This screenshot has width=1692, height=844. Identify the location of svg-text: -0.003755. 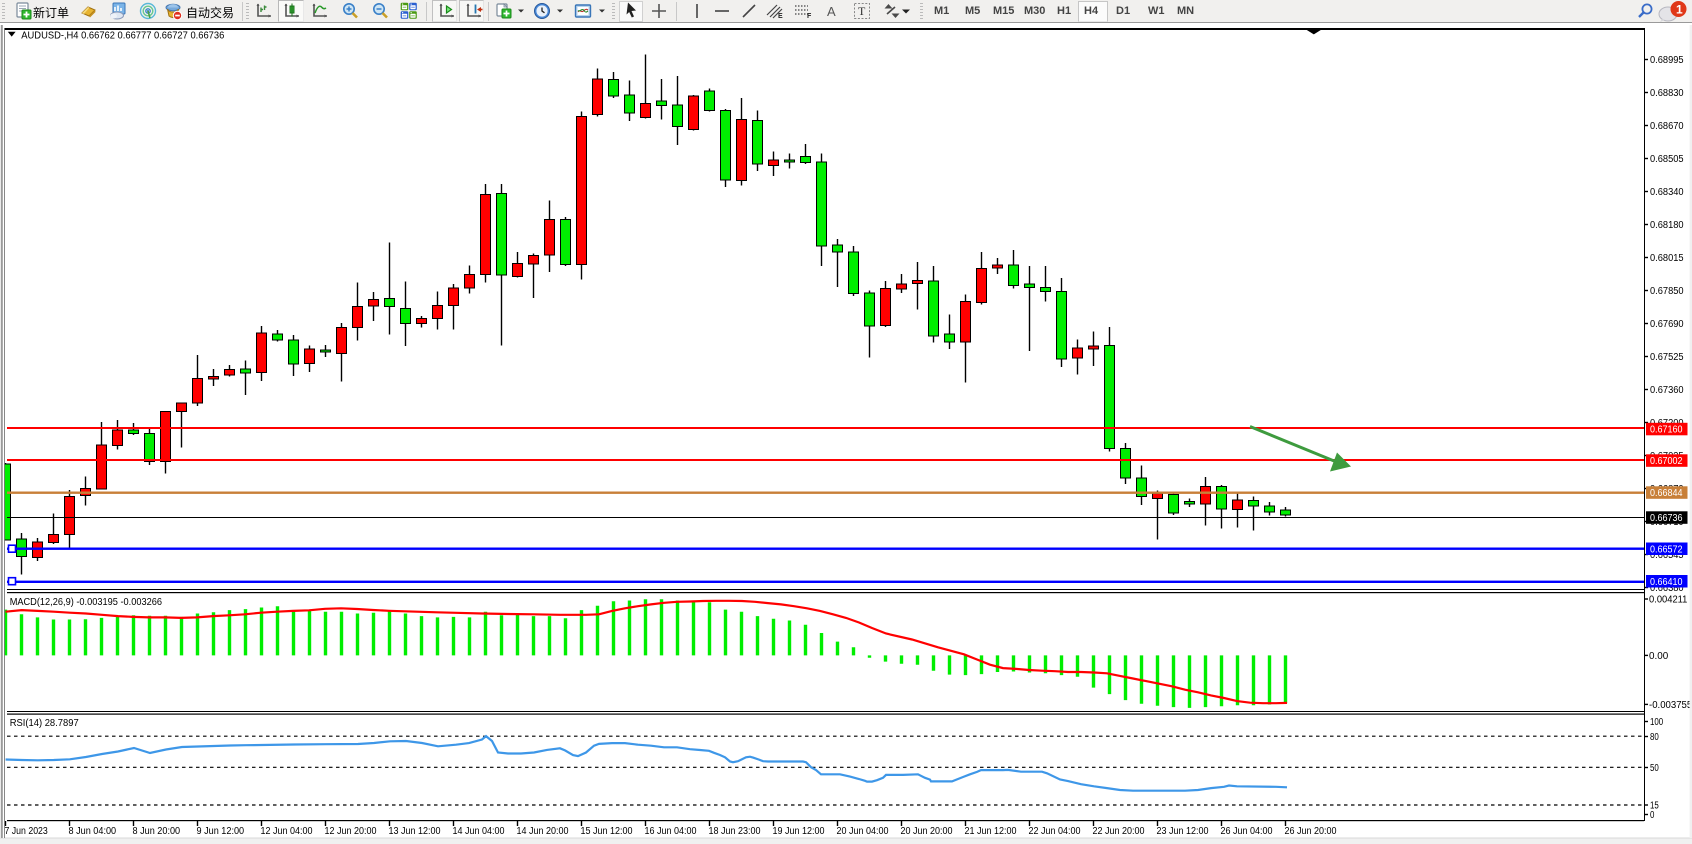
(1670, 705).